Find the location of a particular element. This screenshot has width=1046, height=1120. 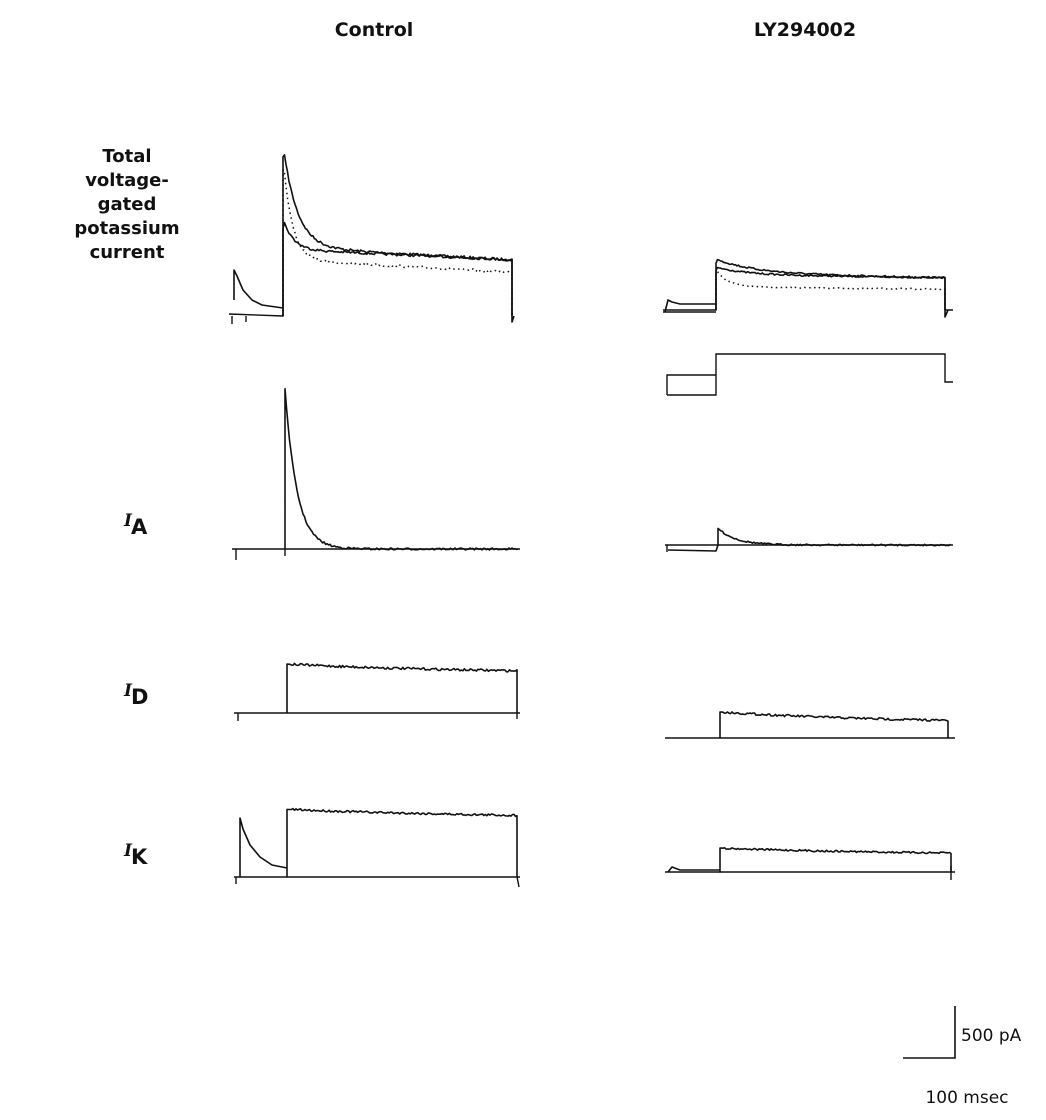

trace-ly-ik is located at coordinates (809, 859).